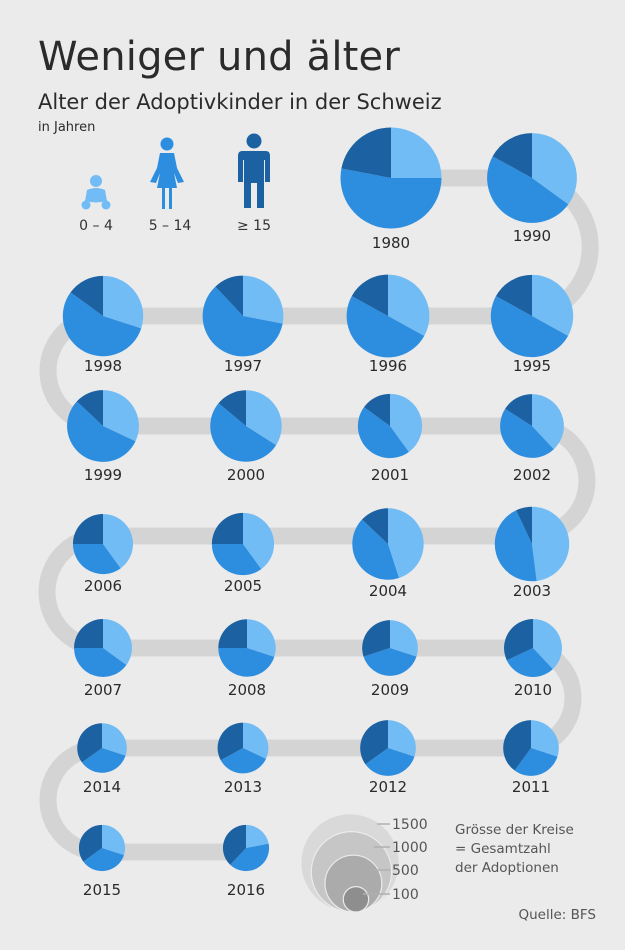  What do you see at coordinates (167, 173) in the screenshot?
I see `woman-icon` at bounding box center [167, 173].